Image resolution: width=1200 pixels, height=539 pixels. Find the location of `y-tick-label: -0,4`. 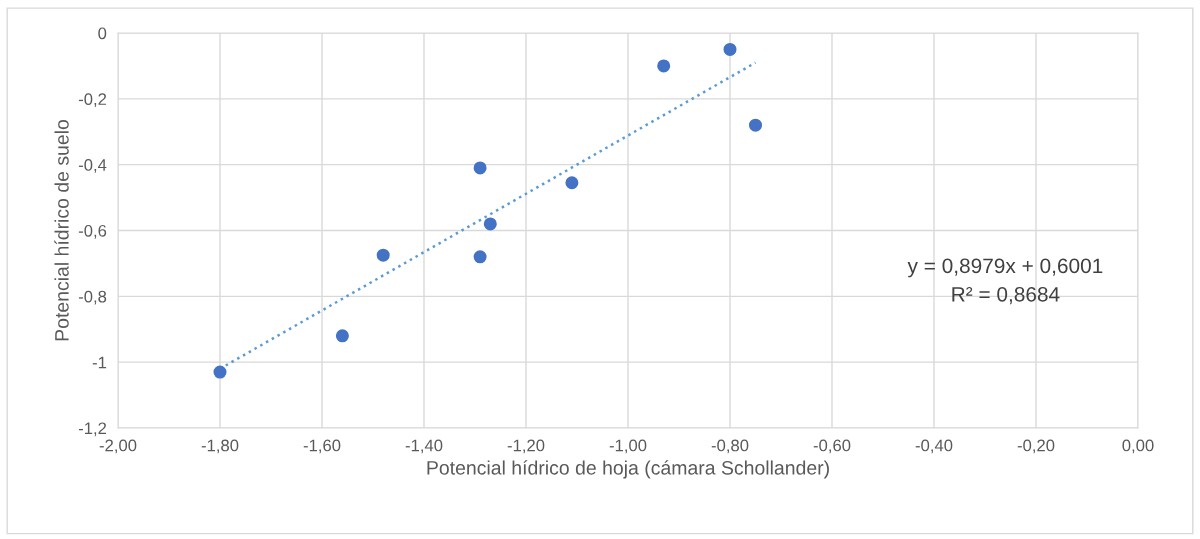

y-tick-label: -0,4 is located at coordinates (92, 166).